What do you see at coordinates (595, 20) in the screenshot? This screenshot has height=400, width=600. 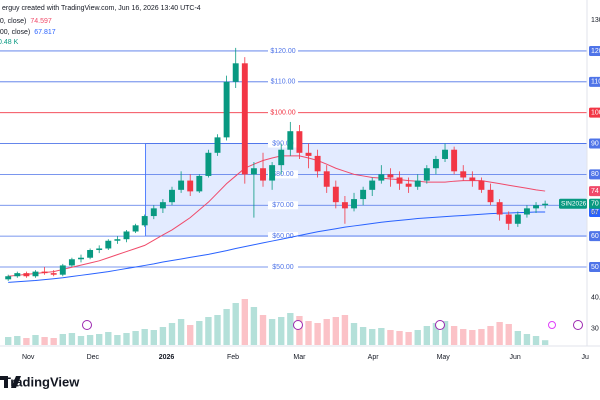 I see `y-tick-label: 130` at bounding box center [595, 20].